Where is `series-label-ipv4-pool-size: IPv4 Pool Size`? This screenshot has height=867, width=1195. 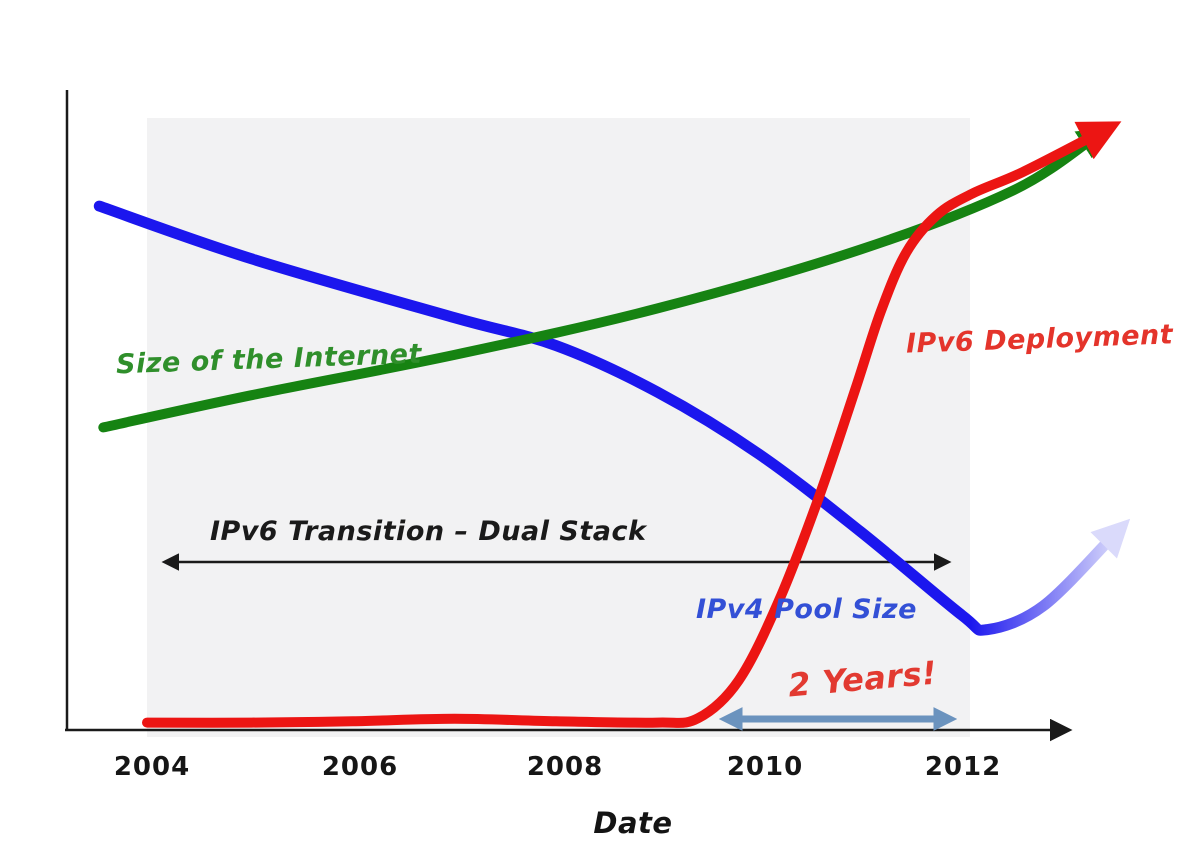
series-label-ipv4-pool-size: IPv4 Pool Size is located at coordinates (806, 609).